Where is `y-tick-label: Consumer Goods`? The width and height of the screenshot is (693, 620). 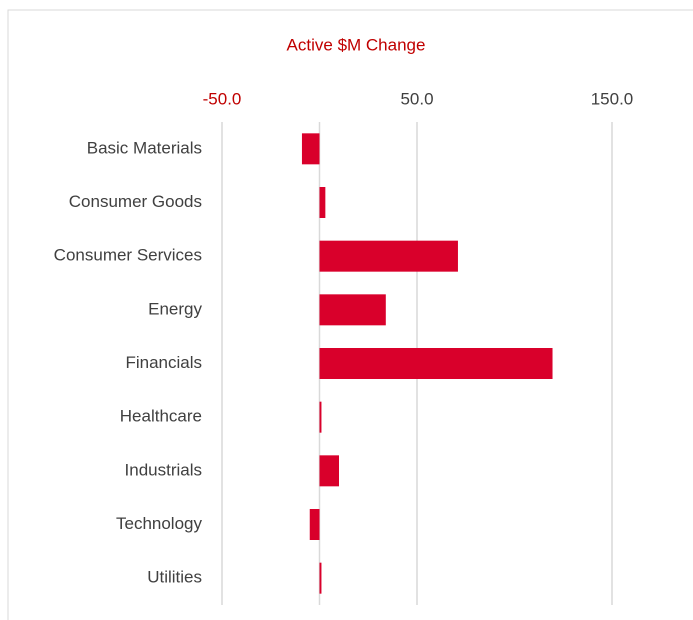 y-tick-label: Consumer Goods is located at coordinates (135, 201).